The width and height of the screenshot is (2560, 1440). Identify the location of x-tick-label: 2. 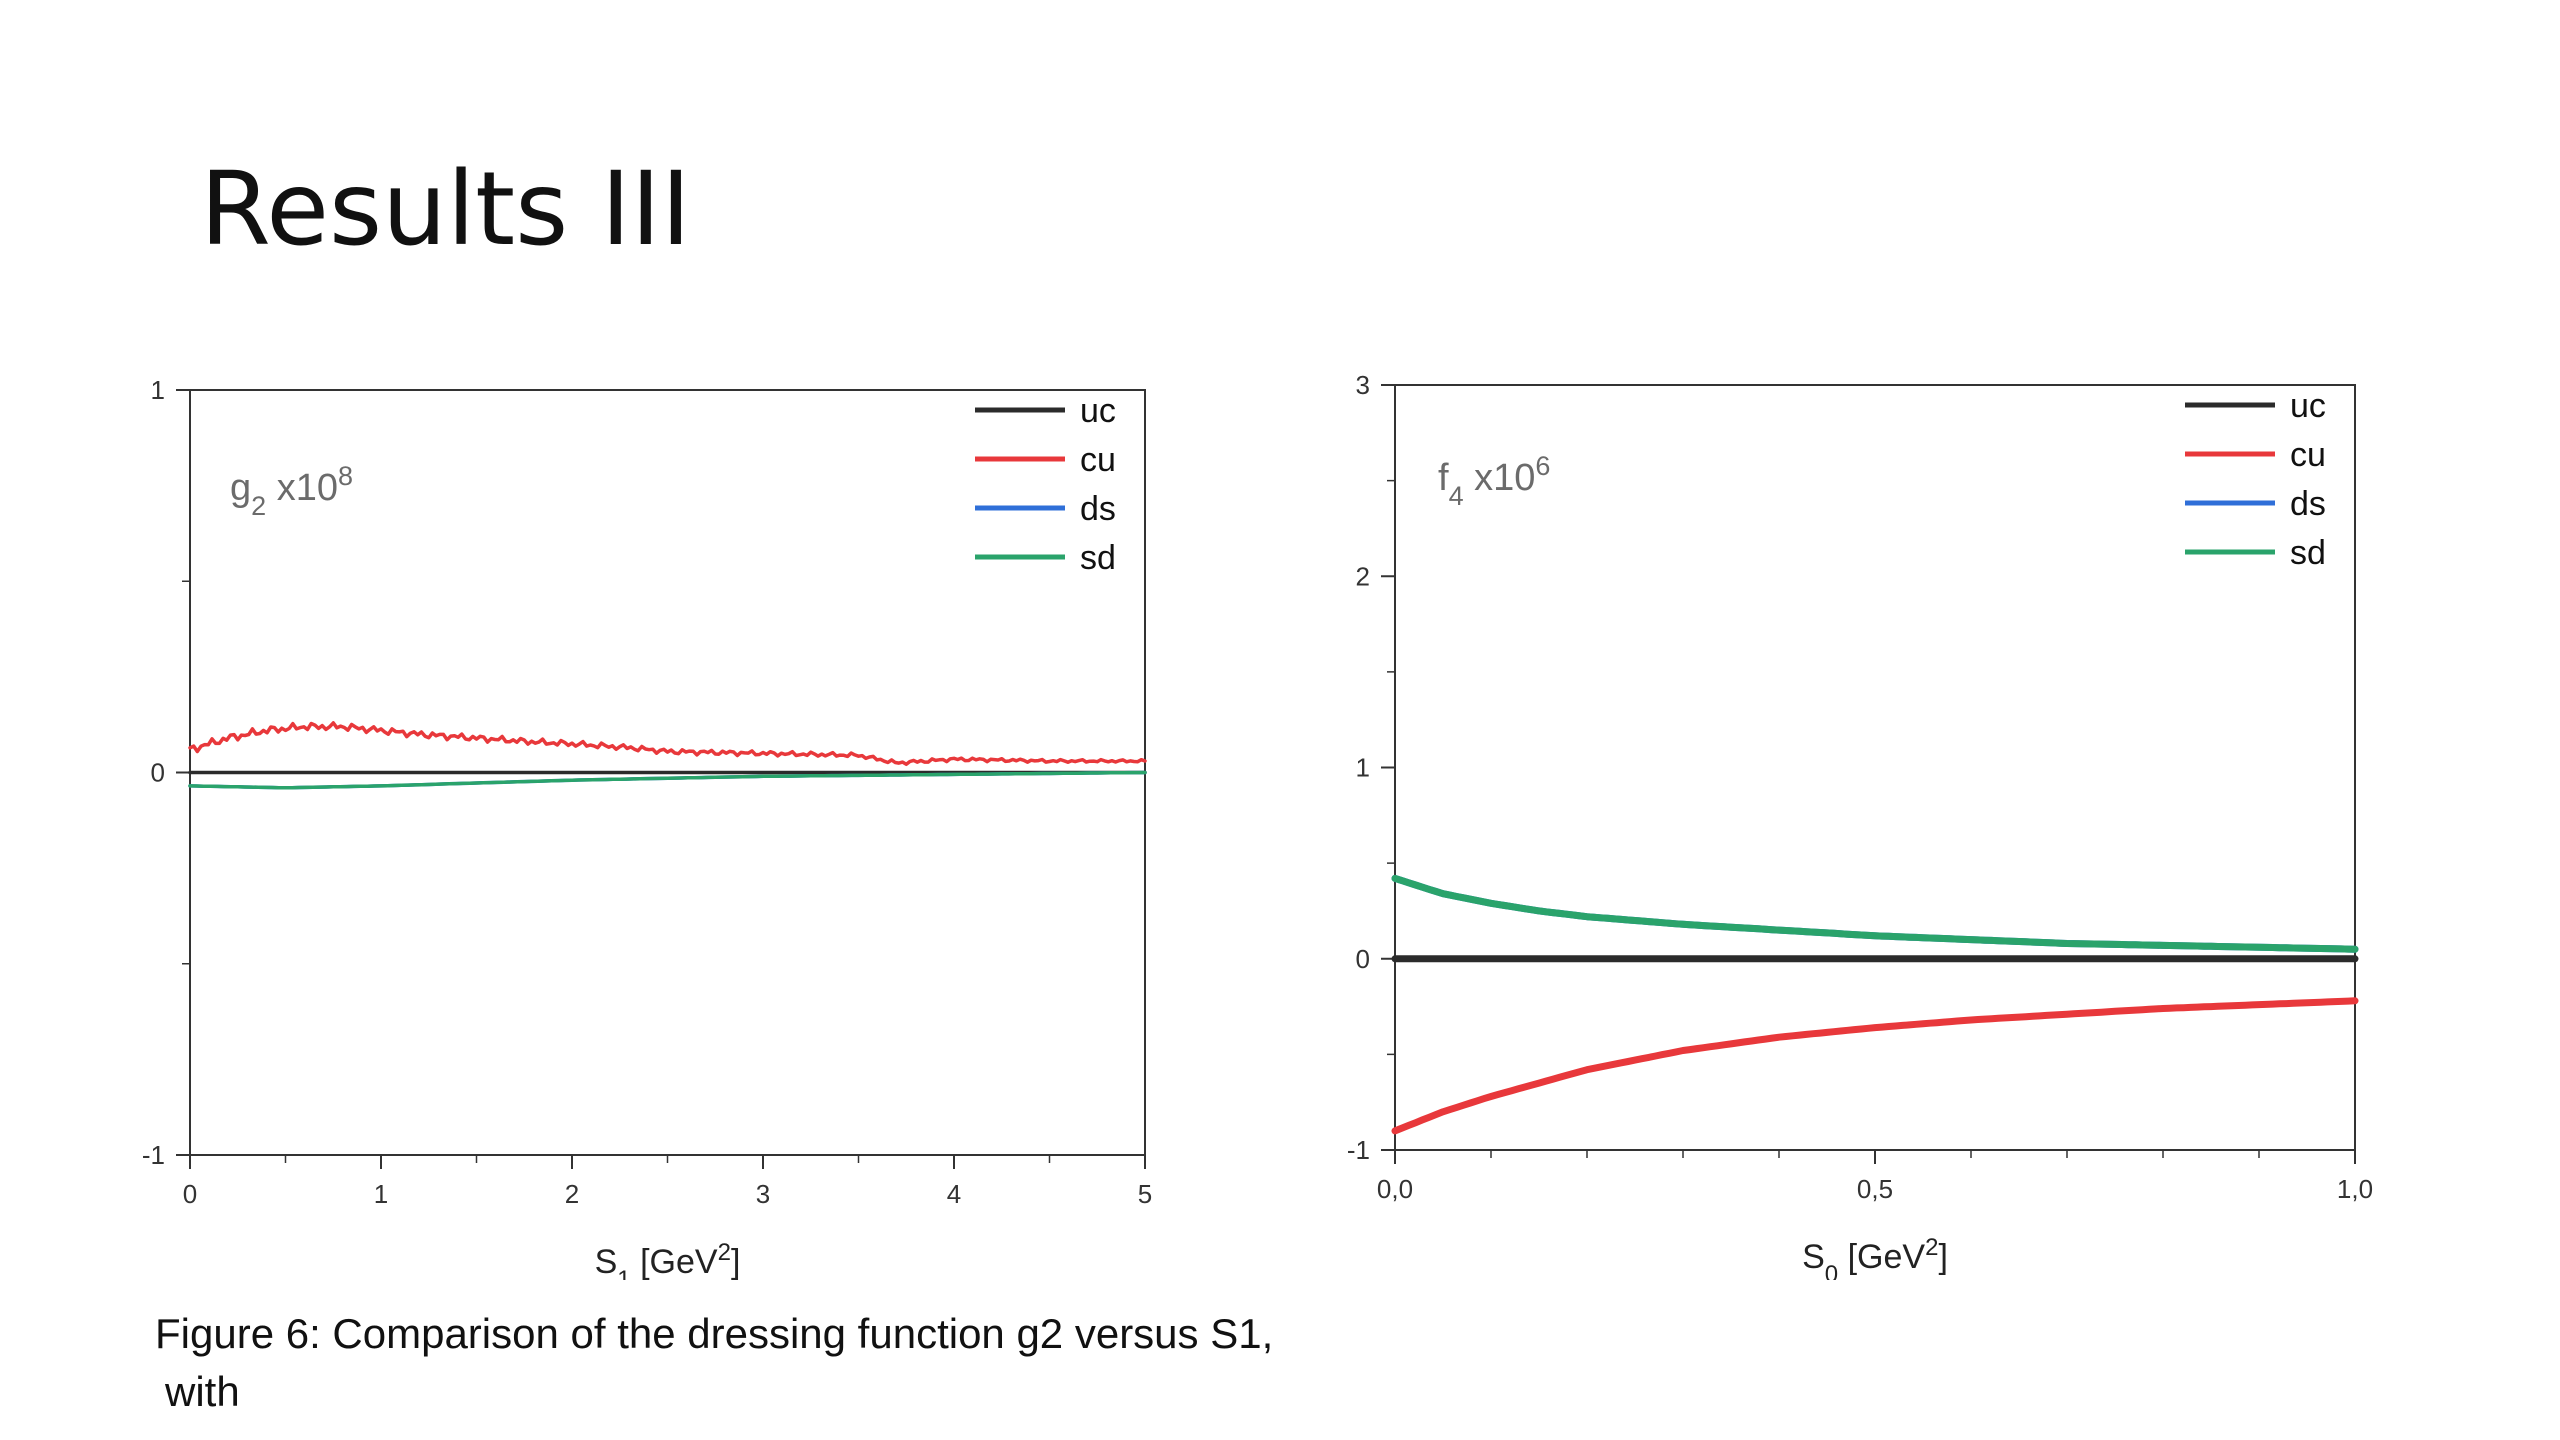
(572, 1194).